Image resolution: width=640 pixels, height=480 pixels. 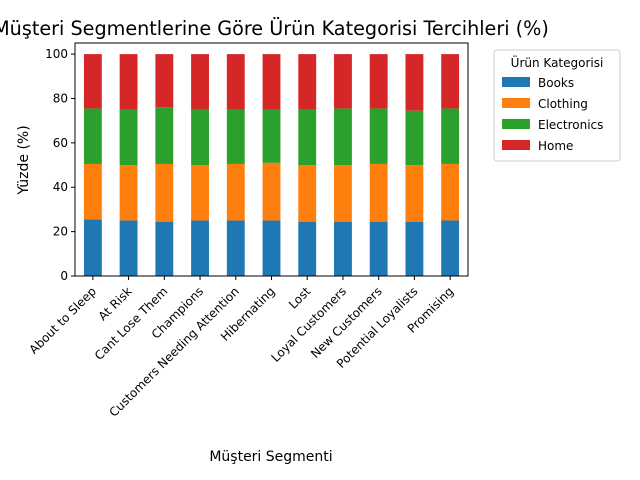 I want to click on x-tick-label: About to Sleep, so click(x=63, y=320).